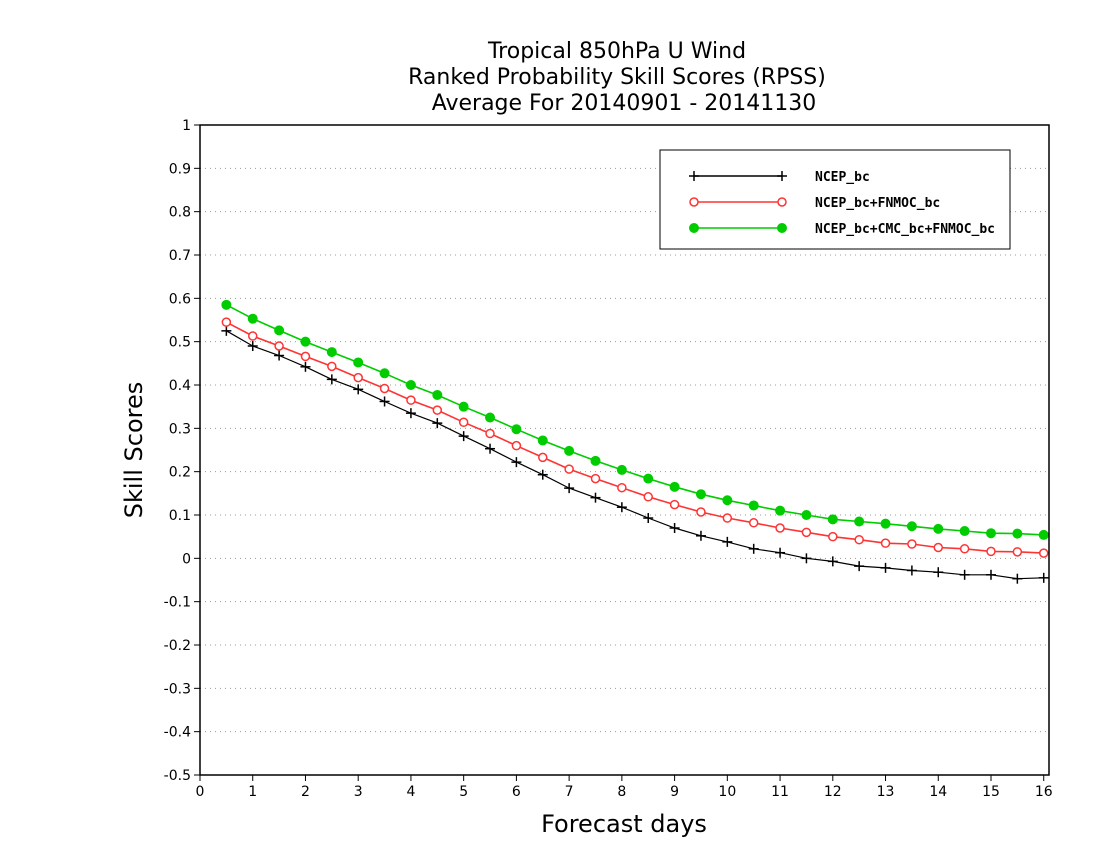 This screenshot has width=1100, height=850. Describe the element at coordinates (694, 176) in the screenshot. I see `legend-ncep-bc-point` at that location.